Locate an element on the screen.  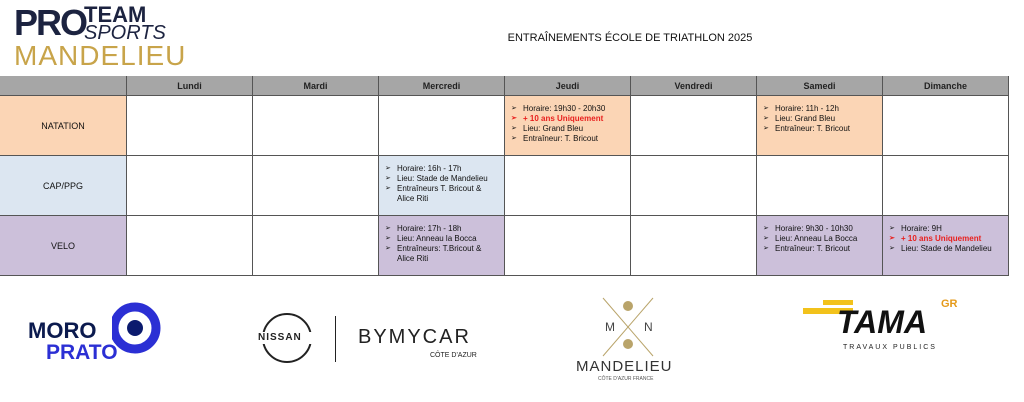
sponsor-moro-prato: MORO PRATO is located at coordinates (98, 333).